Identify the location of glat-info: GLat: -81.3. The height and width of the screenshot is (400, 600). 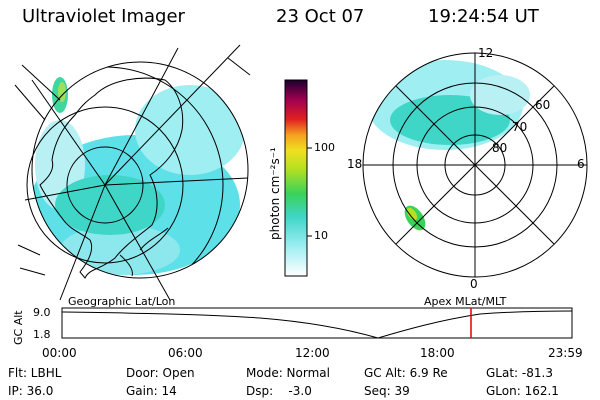
(519, 373).